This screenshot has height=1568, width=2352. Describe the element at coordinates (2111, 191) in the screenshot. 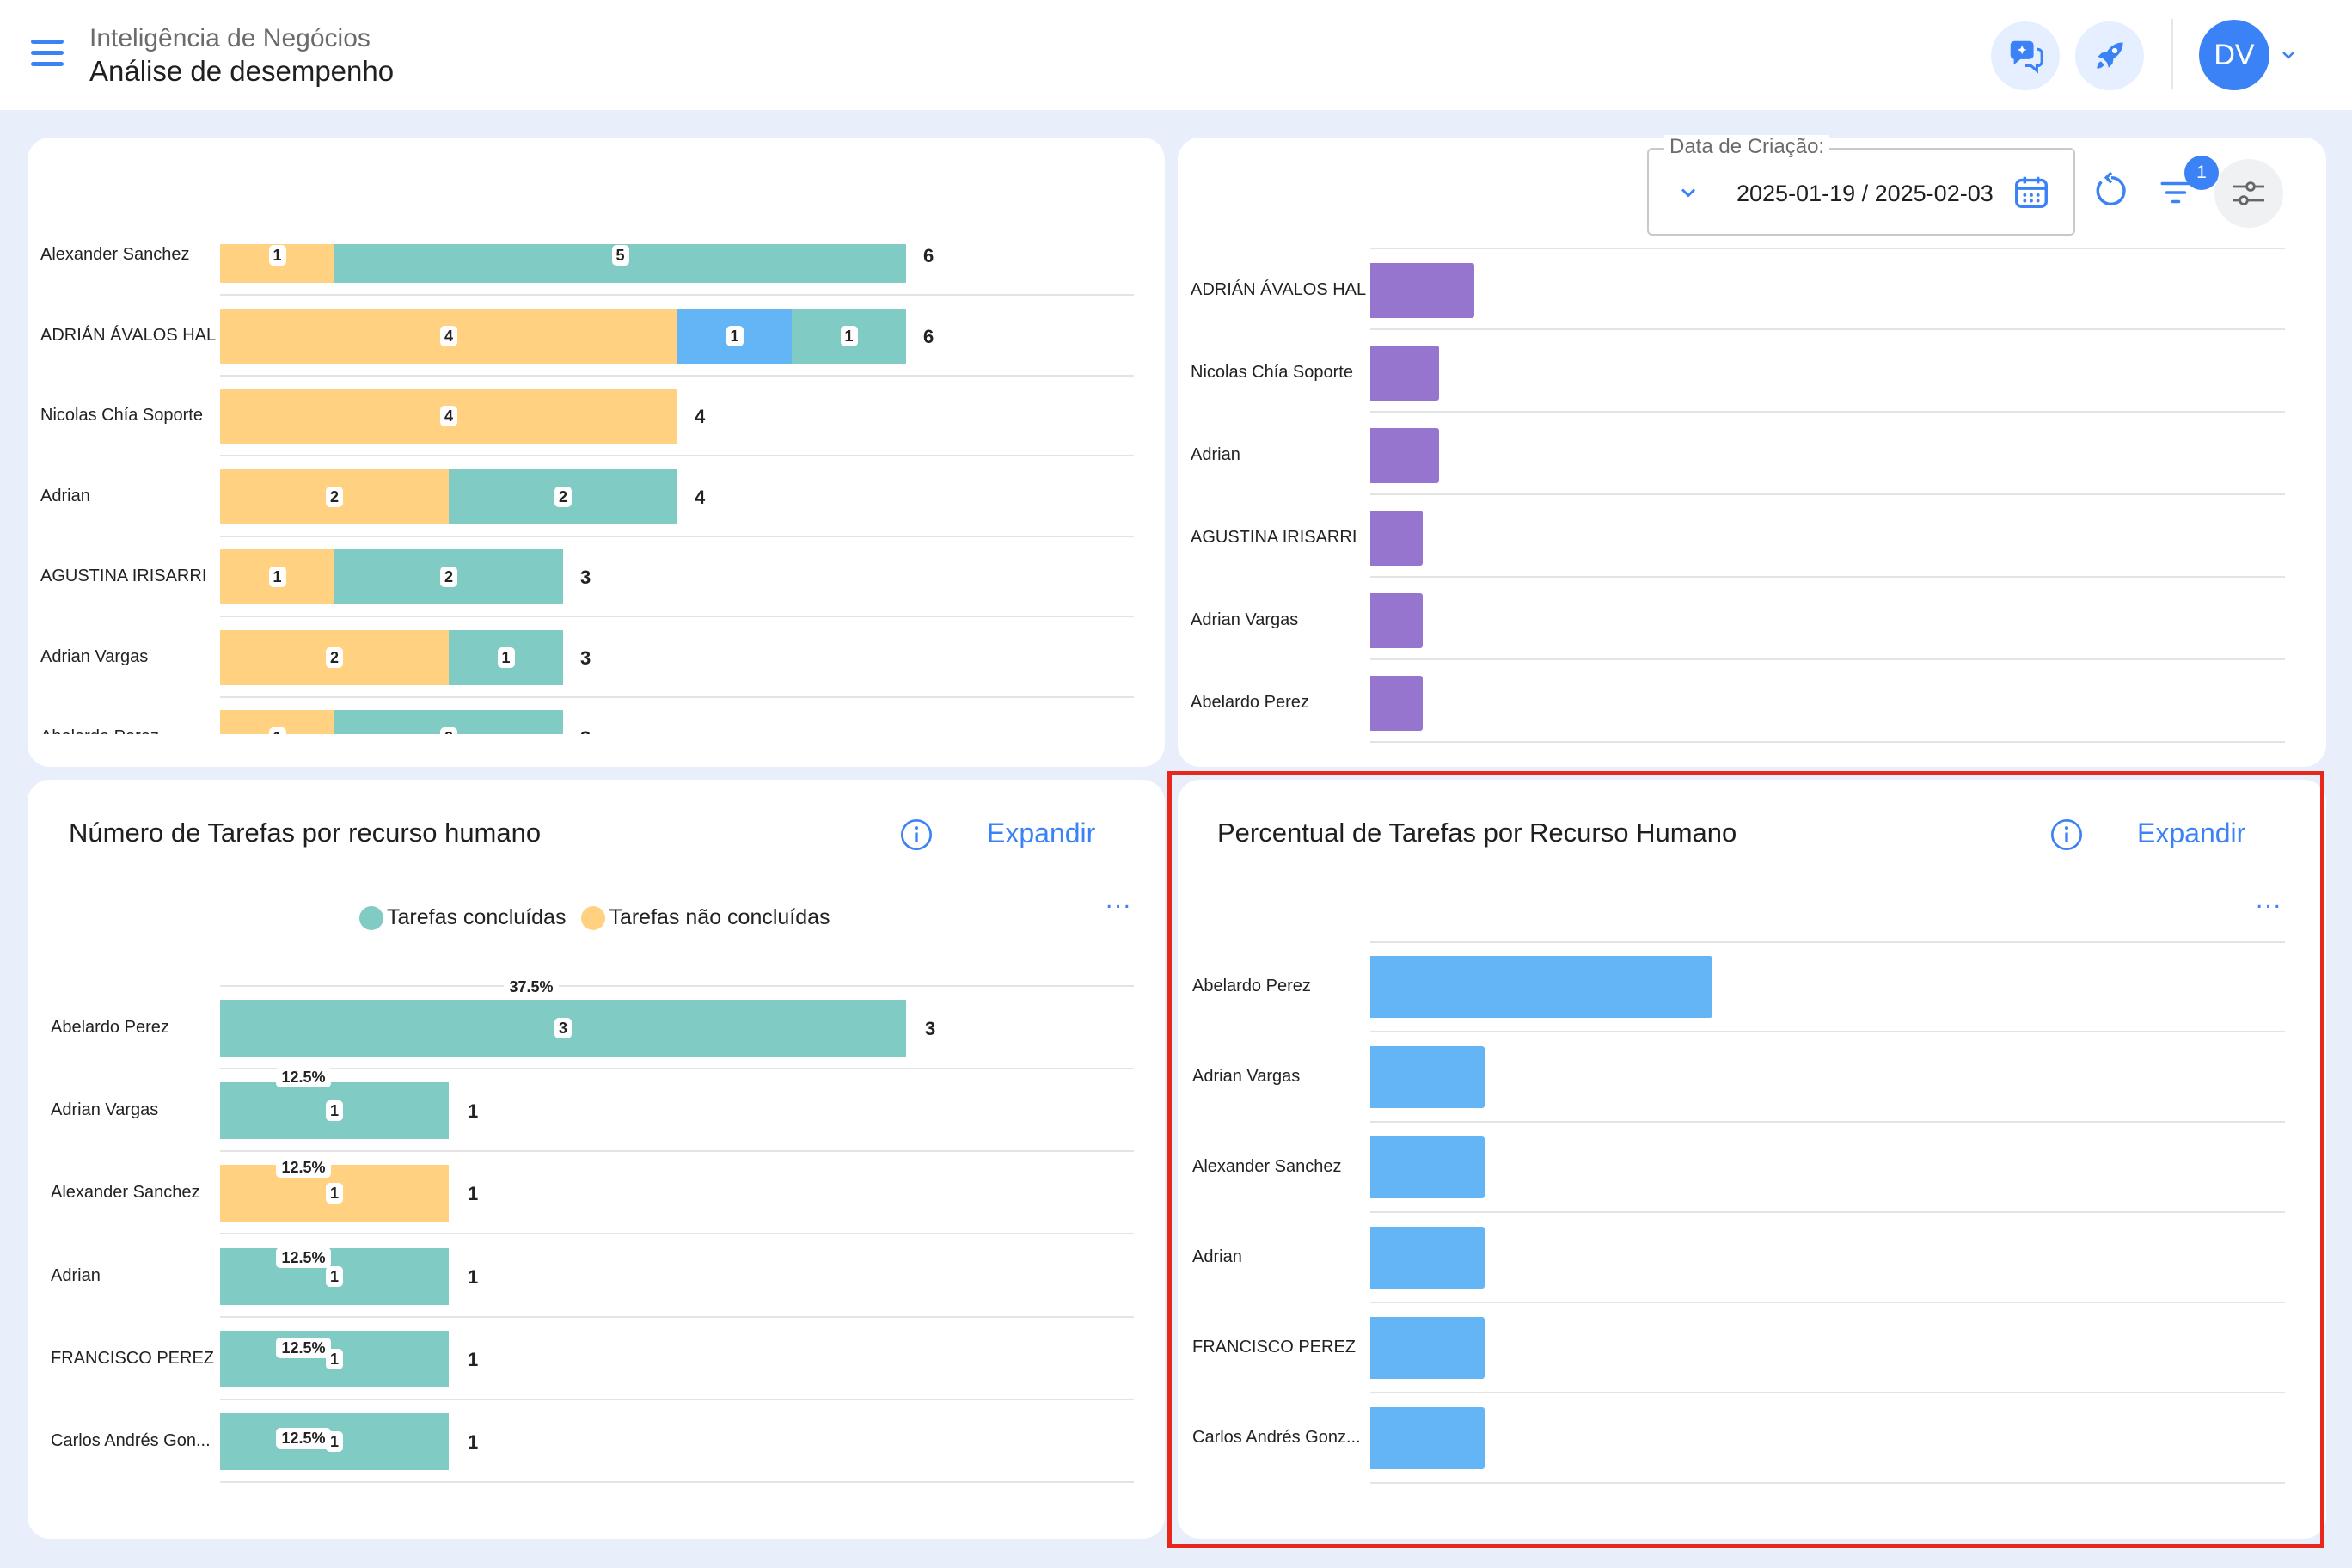

I see `refresh-icon` at that location.